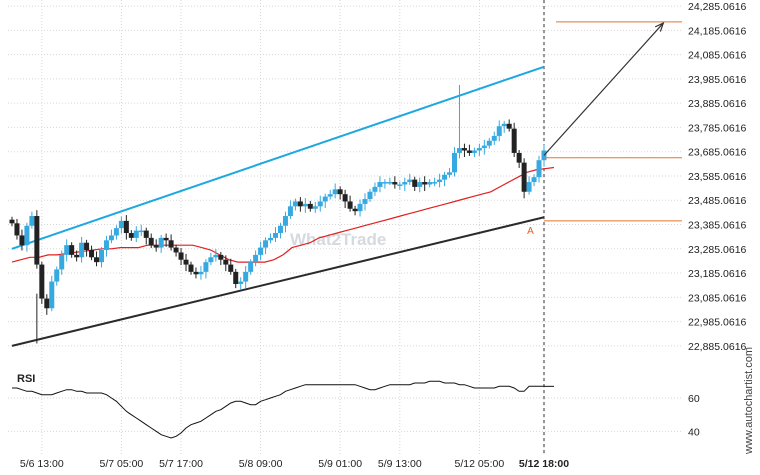  I want to click on time-tick-label: 5/9 01:00, so click(340, 464).